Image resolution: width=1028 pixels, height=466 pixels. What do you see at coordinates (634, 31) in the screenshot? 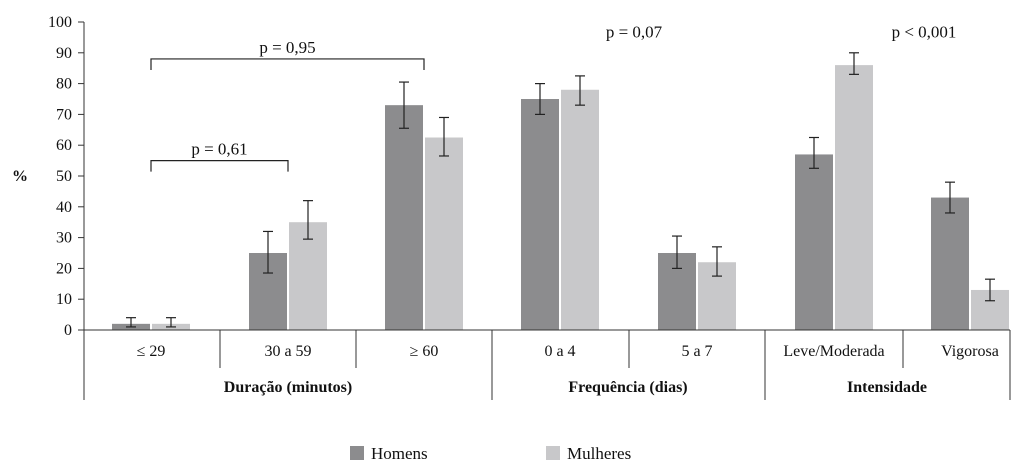
I see `p-value-label: p = 0,07` at bounding box center [634, 31].